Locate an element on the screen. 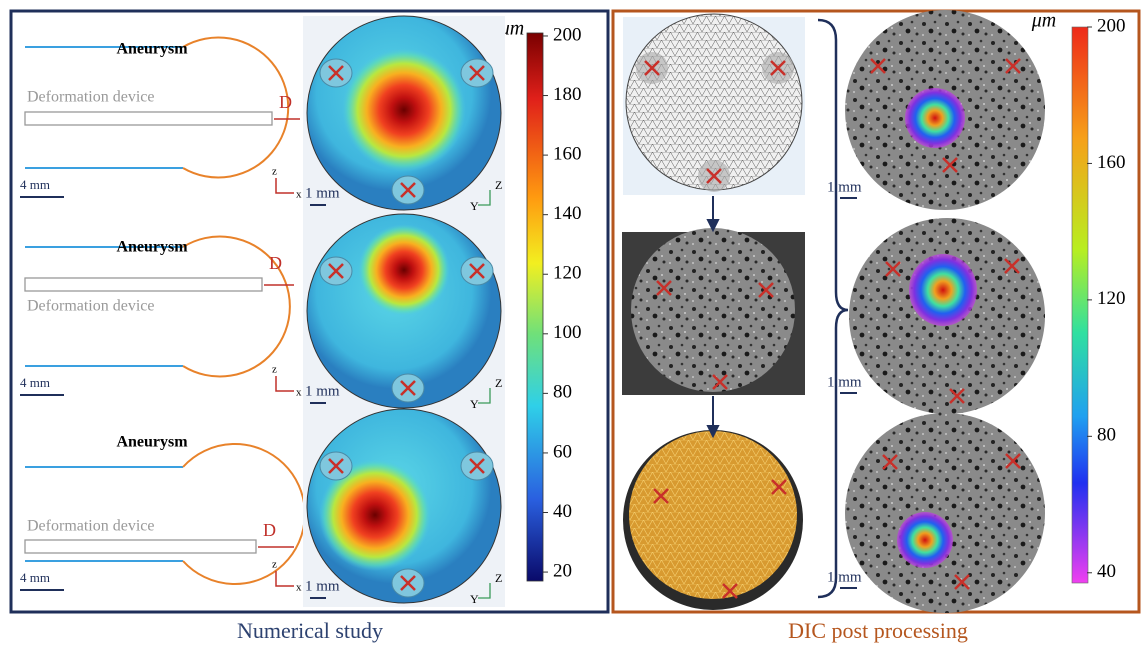 The width and height of the screenshot is (1142, 645). tick-label: 100 is located at coordinates (567, 332).